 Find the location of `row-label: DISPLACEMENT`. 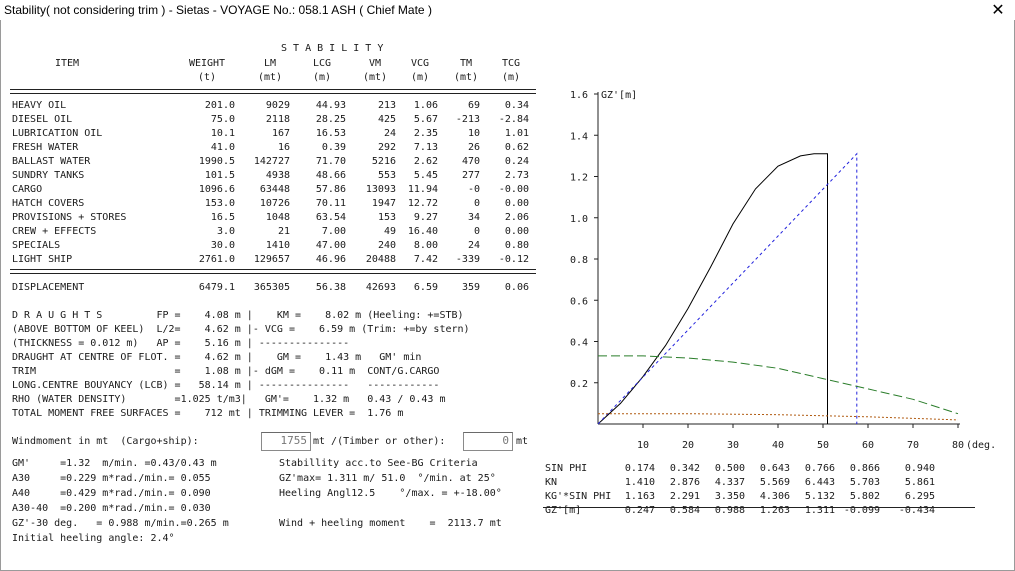

row-label: DISPLACEMENT is located at coordinates (48, 287).